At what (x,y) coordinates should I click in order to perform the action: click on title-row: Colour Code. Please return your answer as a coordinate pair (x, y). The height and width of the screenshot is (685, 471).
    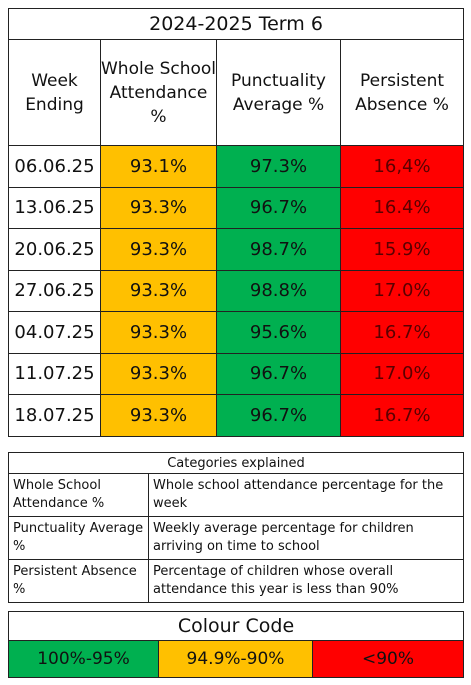
    Looking at the image, I should click on (236, 626).